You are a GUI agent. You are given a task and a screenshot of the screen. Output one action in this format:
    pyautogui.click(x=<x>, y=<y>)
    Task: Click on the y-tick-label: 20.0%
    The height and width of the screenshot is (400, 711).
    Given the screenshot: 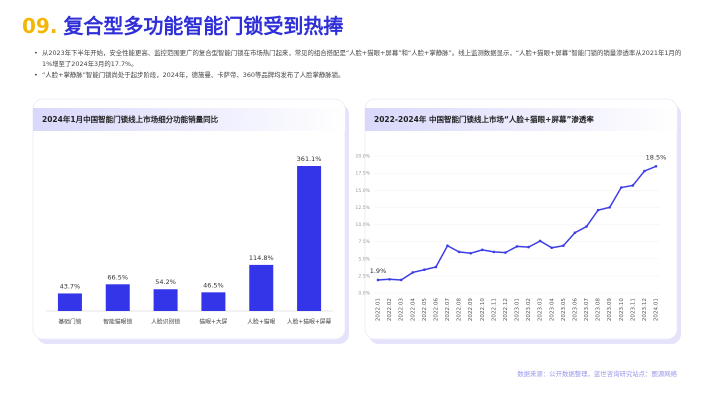 What is the action you would take?
    pyautogui.click(x=362, y=157)
    